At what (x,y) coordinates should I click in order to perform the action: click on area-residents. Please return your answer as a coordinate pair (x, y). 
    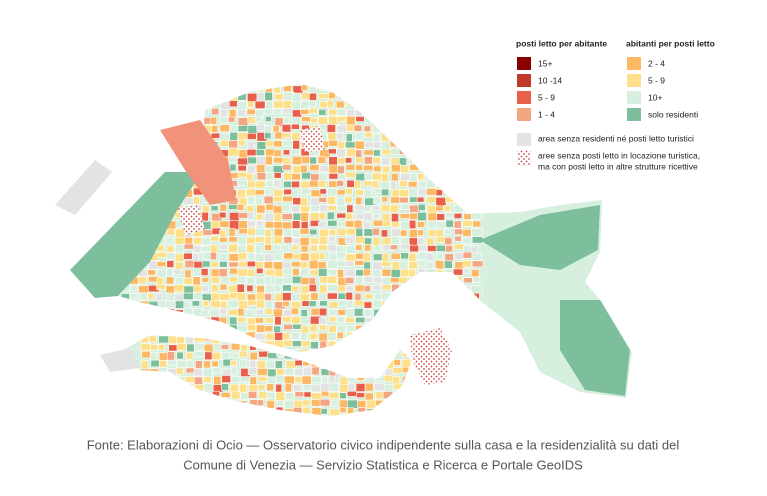
    Looking at the image, I should click on (135, 235).